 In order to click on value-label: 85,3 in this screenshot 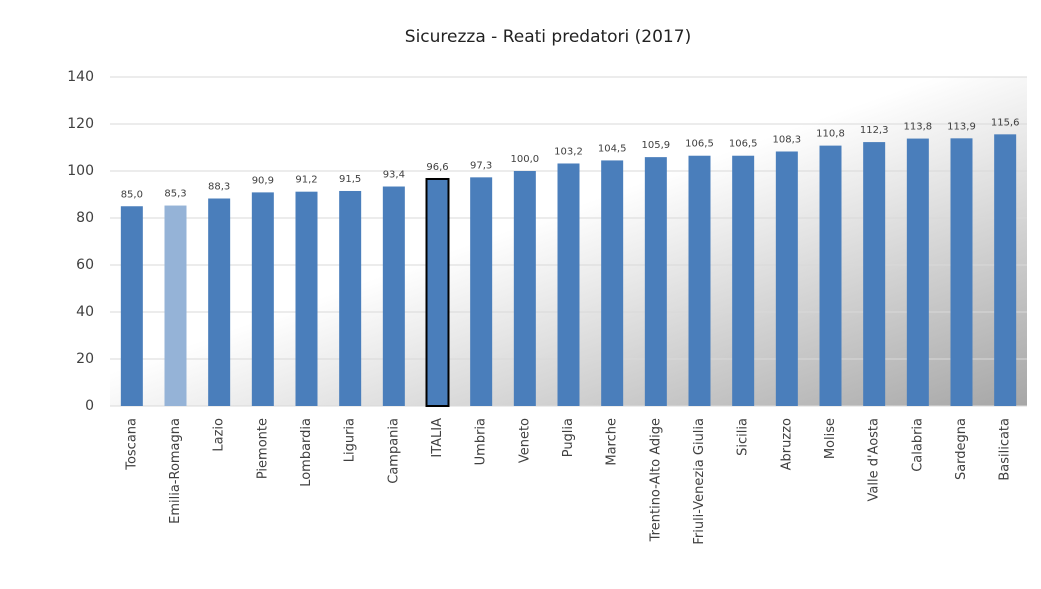, I will do `click(175, 194)`.